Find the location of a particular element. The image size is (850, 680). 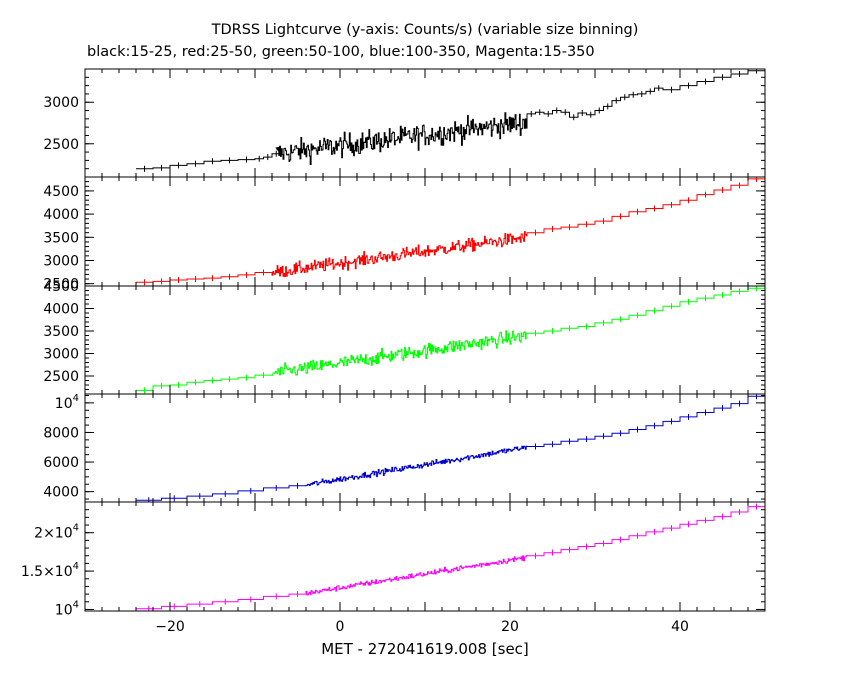

y-tick-label: 1.5×10⁴ is located at coordinates (50, 570).